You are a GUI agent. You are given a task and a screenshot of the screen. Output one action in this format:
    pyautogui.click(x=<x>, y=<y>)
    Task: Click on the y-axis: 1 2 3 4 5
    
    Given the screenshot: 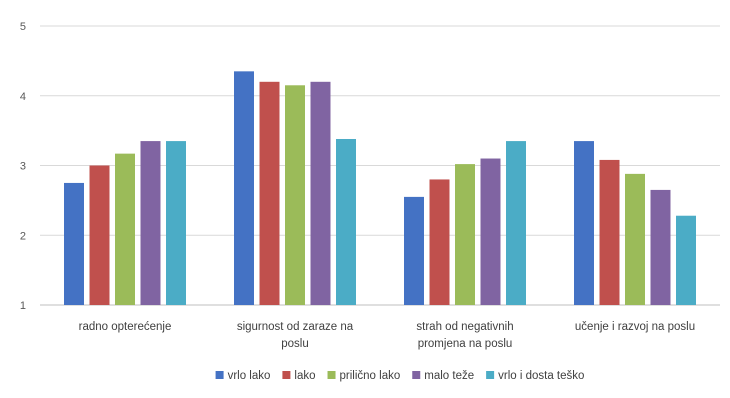 What is the action you would take?
    pyautogui.click(x=23, y=166)
    